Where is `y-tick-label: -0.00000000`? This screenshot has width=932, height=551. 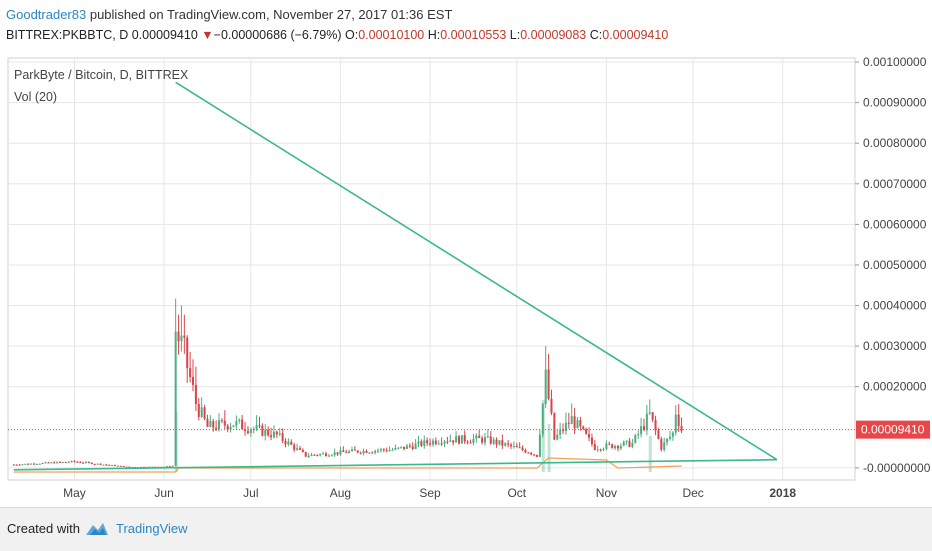 y-tick-label: -0.00000000 is located at coordinates (897, 468).